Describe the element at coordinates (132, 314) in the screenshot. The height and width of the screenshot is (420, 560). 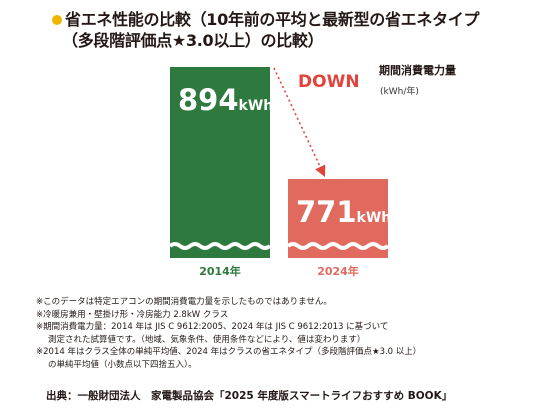
I see `footnote: ※冷暖房兼用・壁掛け形・冷房能力 2.8kW クラス` at that location.